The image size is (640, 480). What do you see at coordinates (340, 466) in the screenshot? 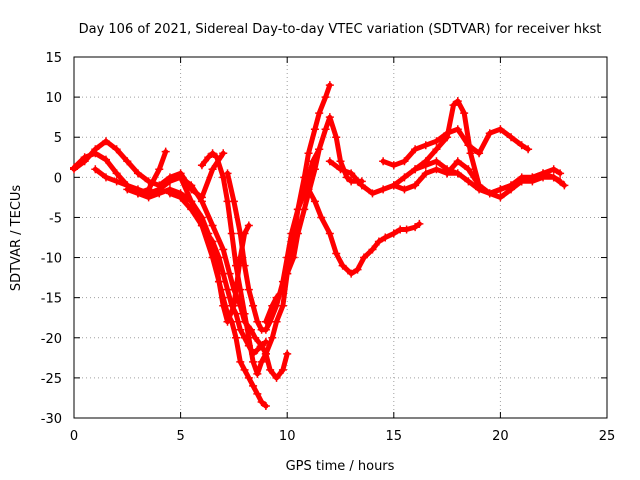
I see `x-axis-label: GPS time / hours` at bounding box center [340, 466].